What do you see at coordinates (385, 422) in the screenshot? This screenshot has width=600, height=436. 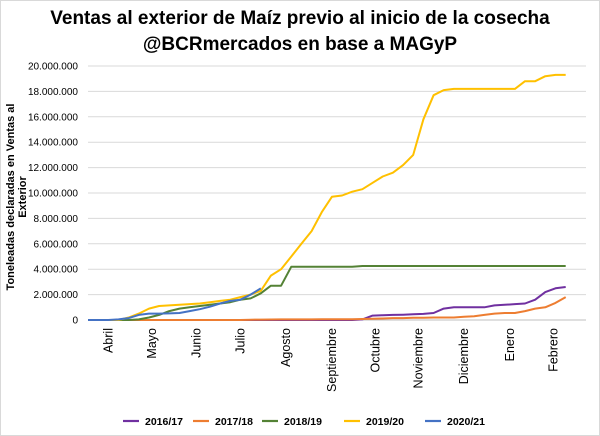 I see `legend-label: 2019/20` at bounding box center [385, 422].